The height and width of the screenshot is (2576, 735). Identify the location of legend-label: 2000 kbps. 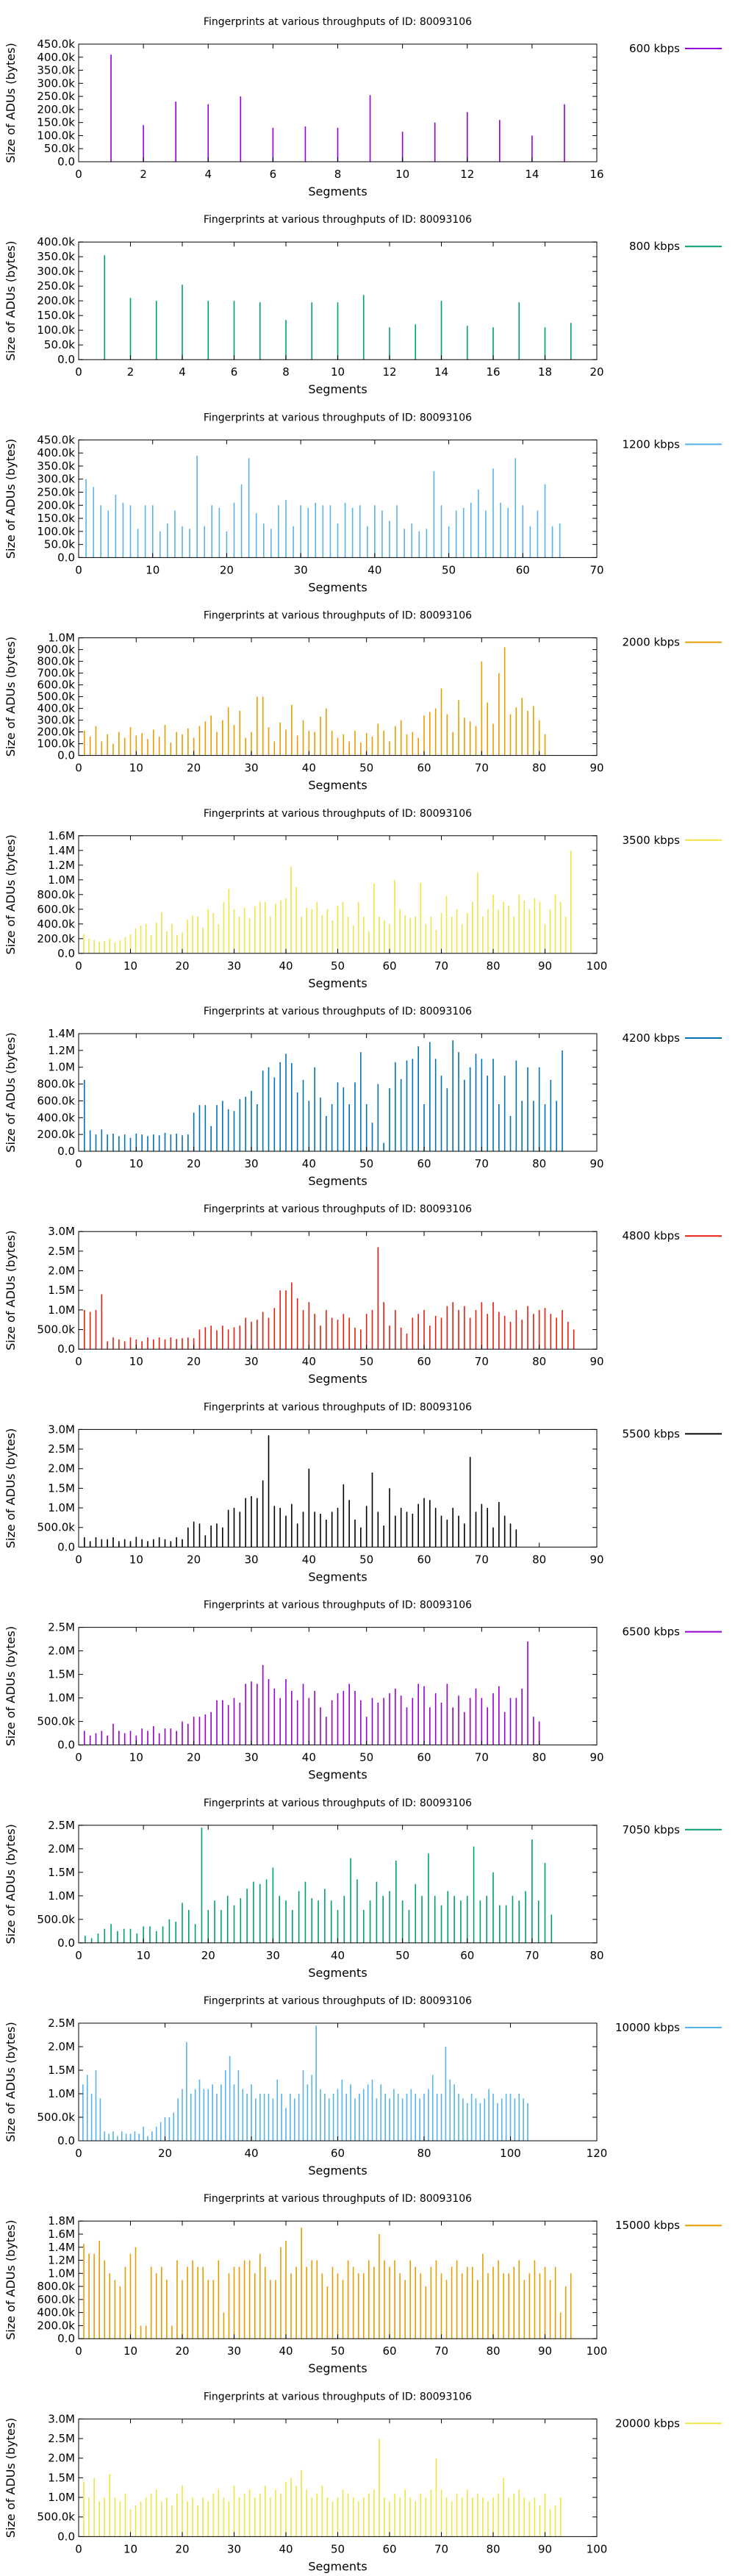
(652, 642).